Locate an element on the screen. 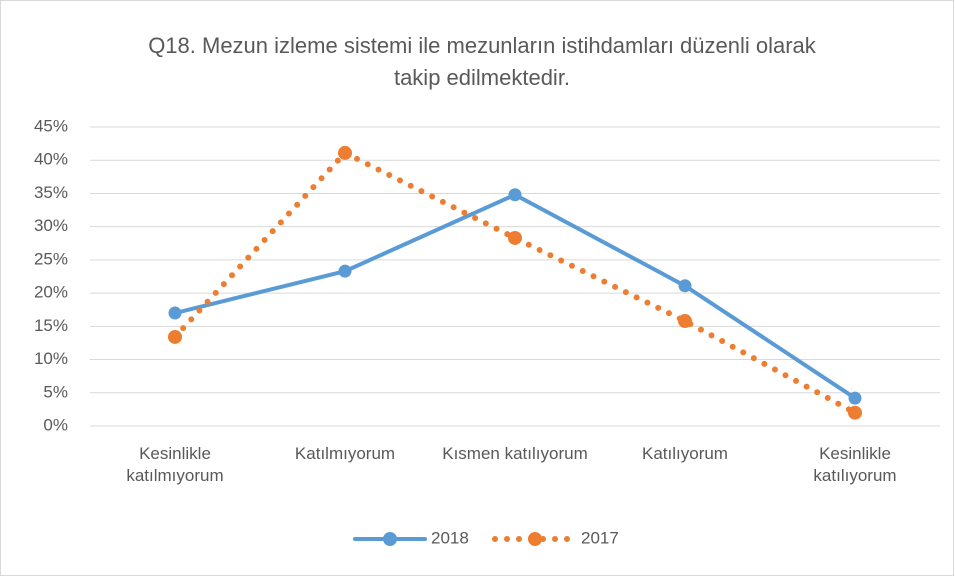  x-tick-label: Kesinlikle katılmıyorum is located at coordinates (175, 464).